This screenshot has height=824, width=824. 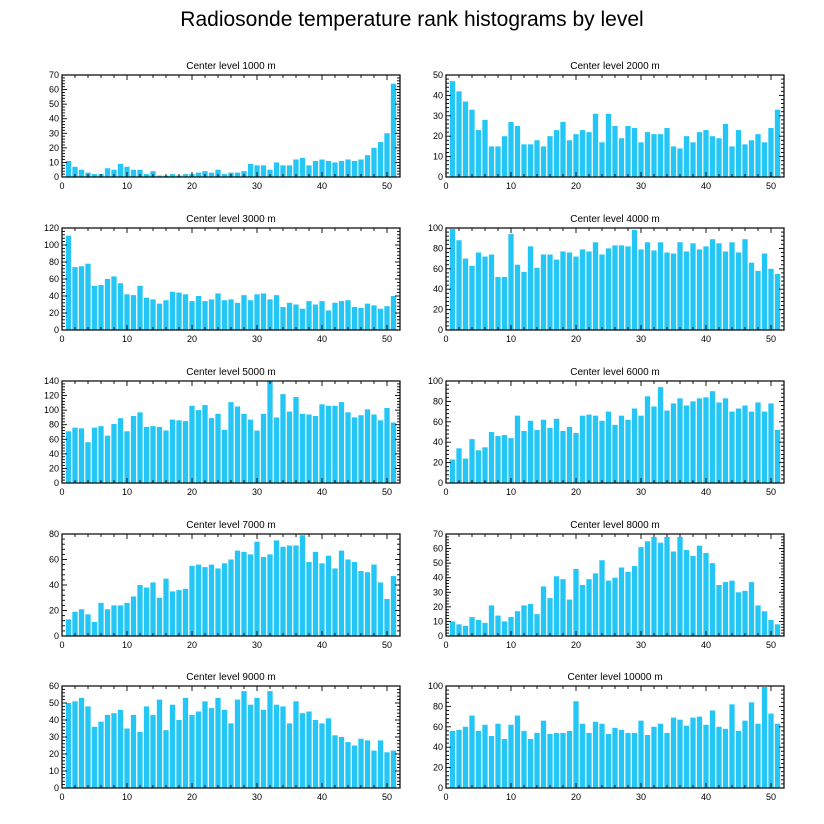 I want to click on y-tick-label: 40, so click(x=54, y=454).